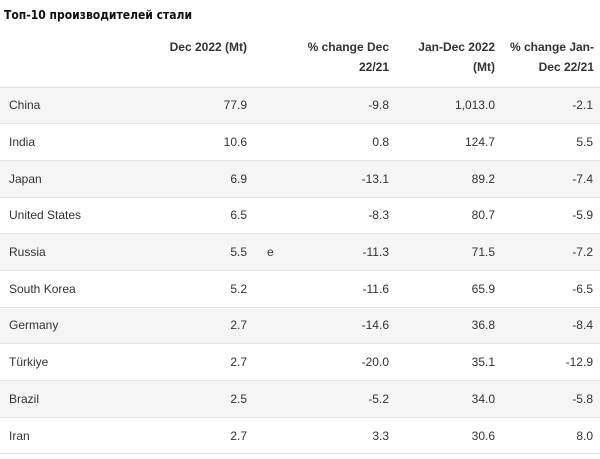 Image resolution: width=600 pixels, height=459 pixels. Describe the element at coordinates (206, 106) in the screenshot. I see `dec-2022-cell: 77.9` at that location.